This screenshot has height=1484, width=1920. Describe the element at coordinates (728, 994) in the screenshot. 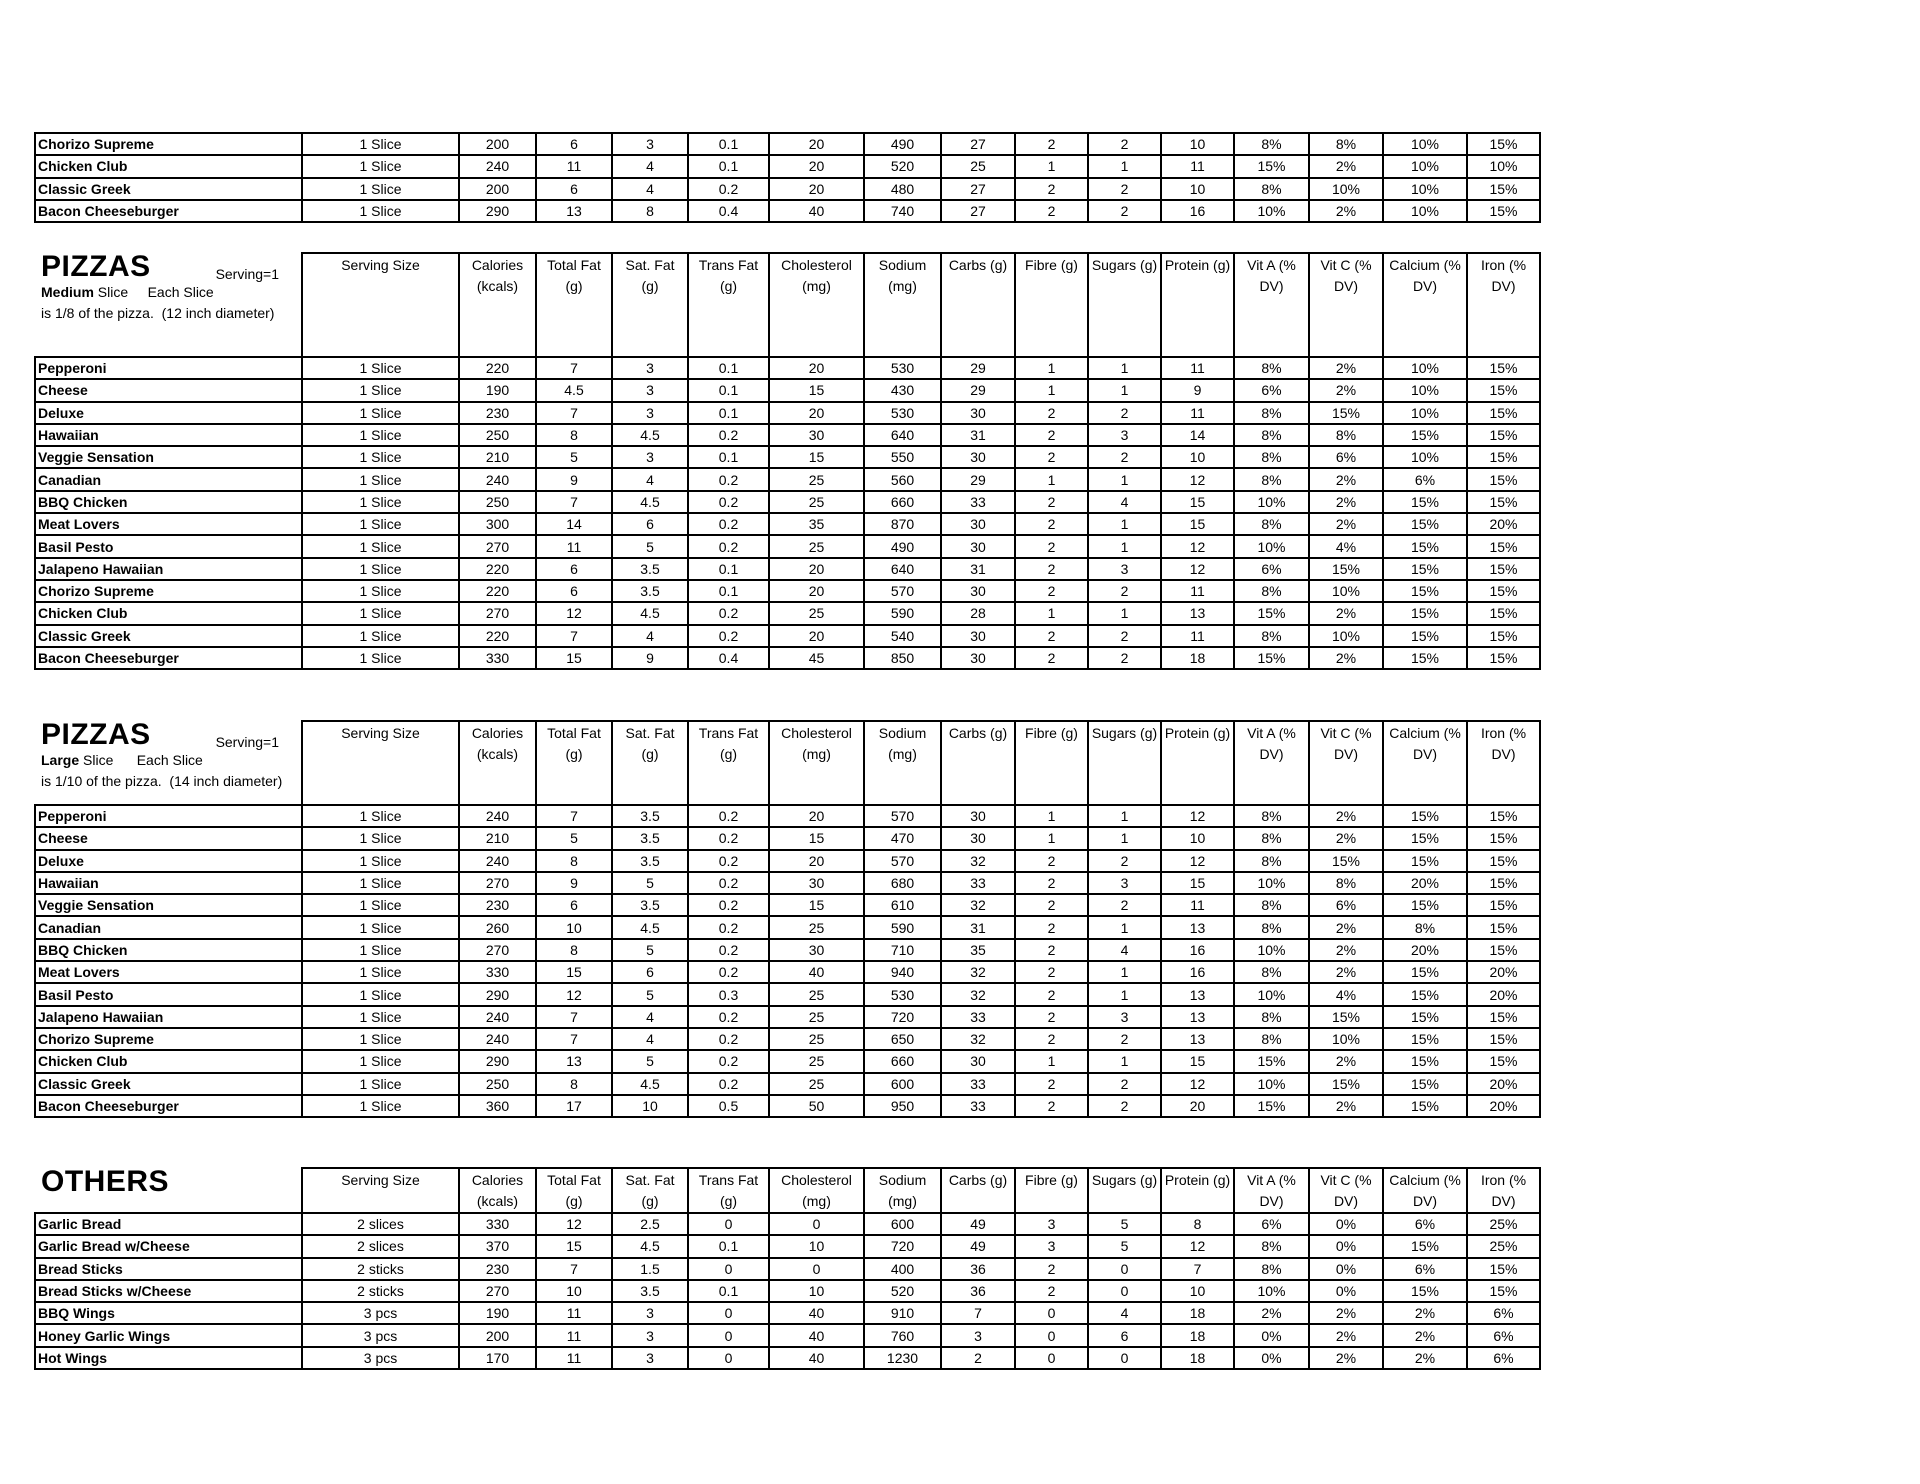

I see `cell-value: 0.3` at that location.